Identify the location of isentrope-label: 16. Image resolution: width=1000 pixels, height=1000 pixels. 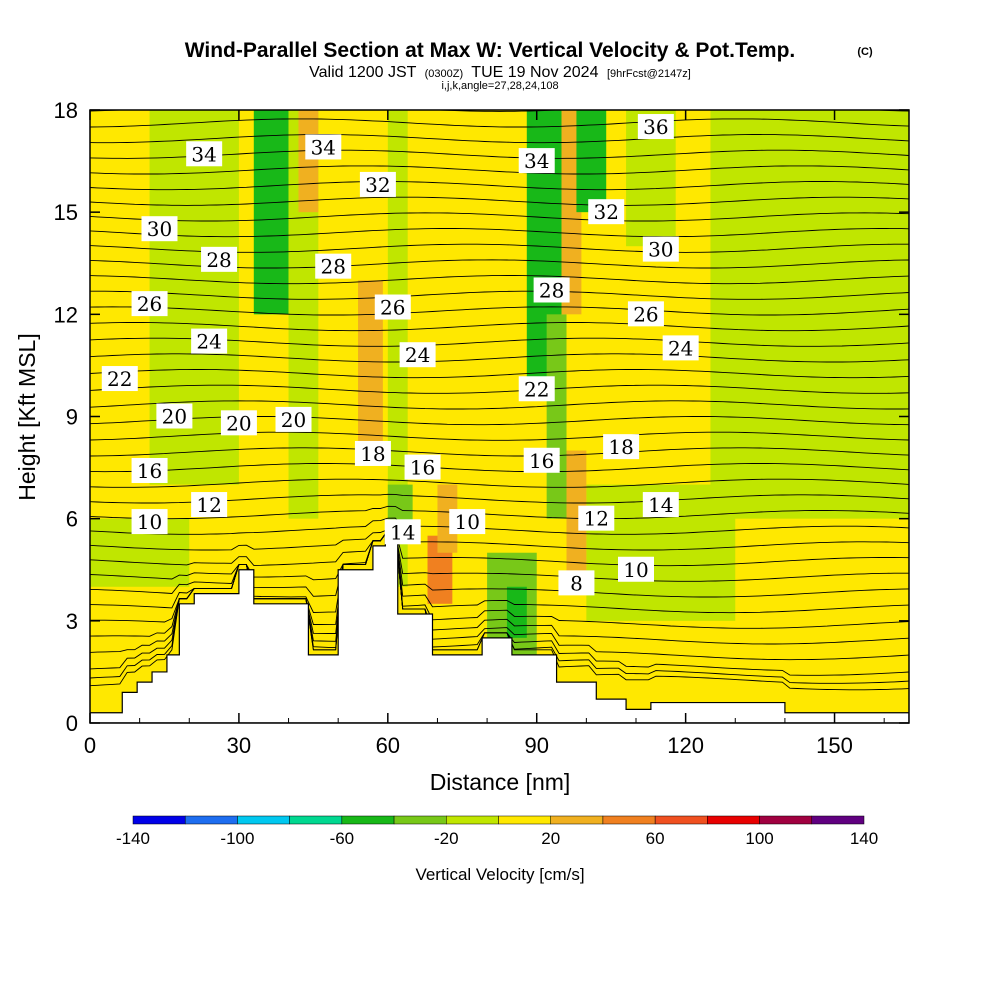
(422, 467).